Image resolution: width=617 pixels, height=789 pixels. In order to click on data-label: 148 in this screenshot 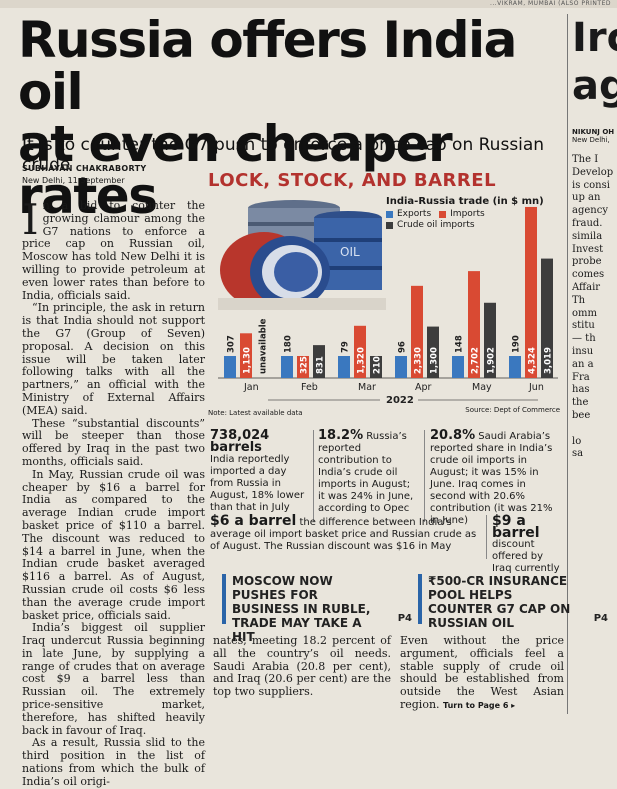, I will do `click(460, 344)`.